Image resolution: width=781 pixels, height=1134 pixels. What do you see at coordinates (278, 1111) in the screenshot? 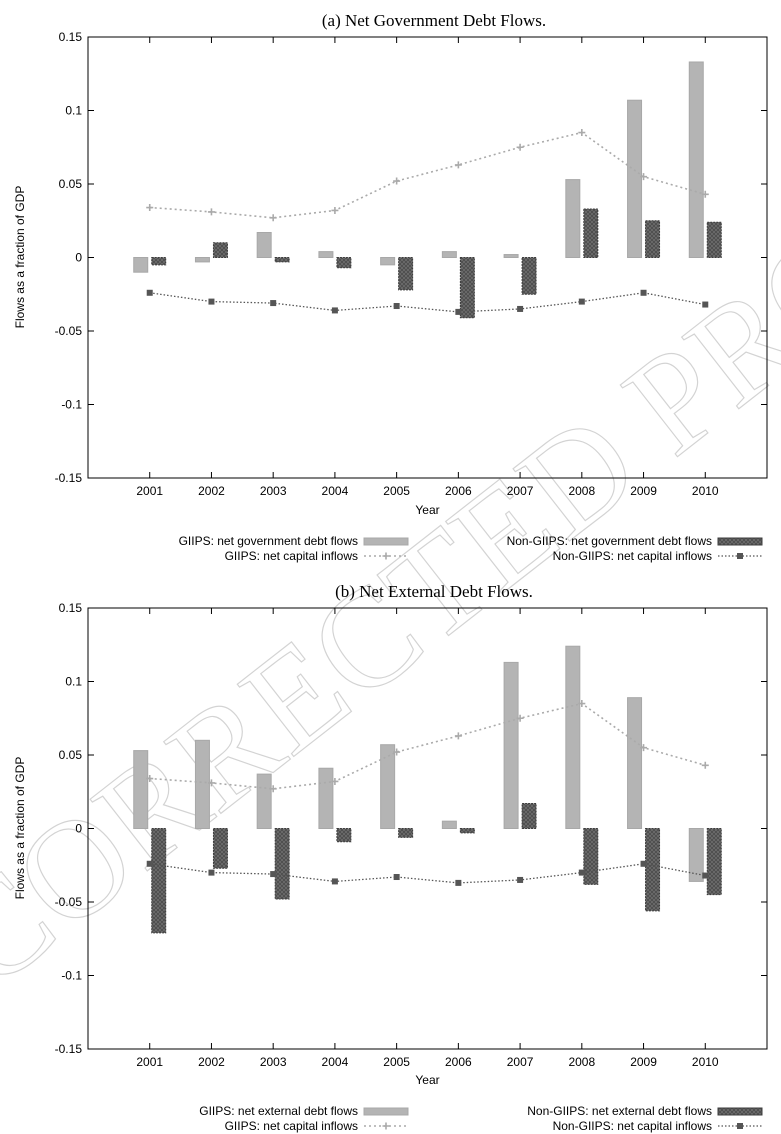
I see `legend-label: GIIPS: net external debt flows` at bounding box center [278, 1111].